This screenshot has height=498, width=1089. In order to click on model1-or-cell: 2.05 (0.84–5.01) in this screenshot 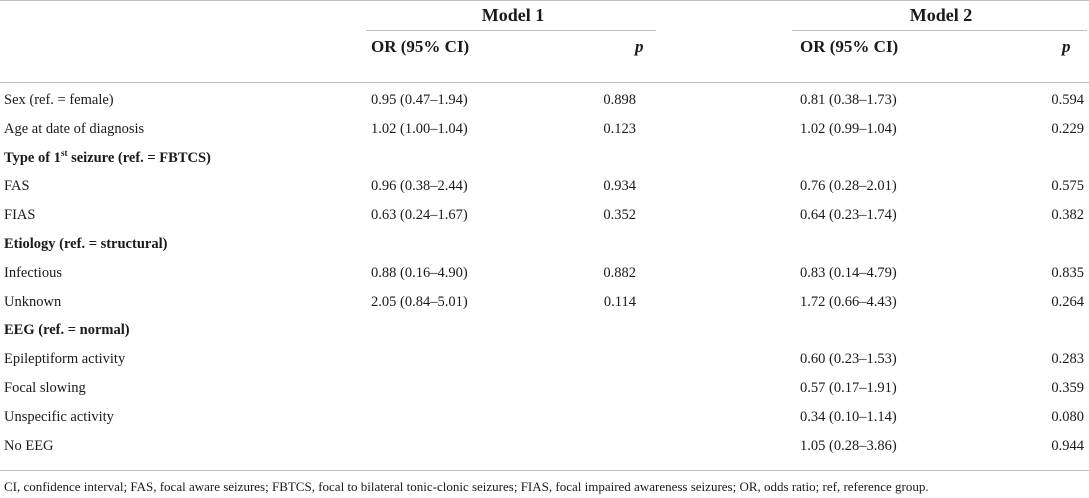, I will do `click(419, 301)`.